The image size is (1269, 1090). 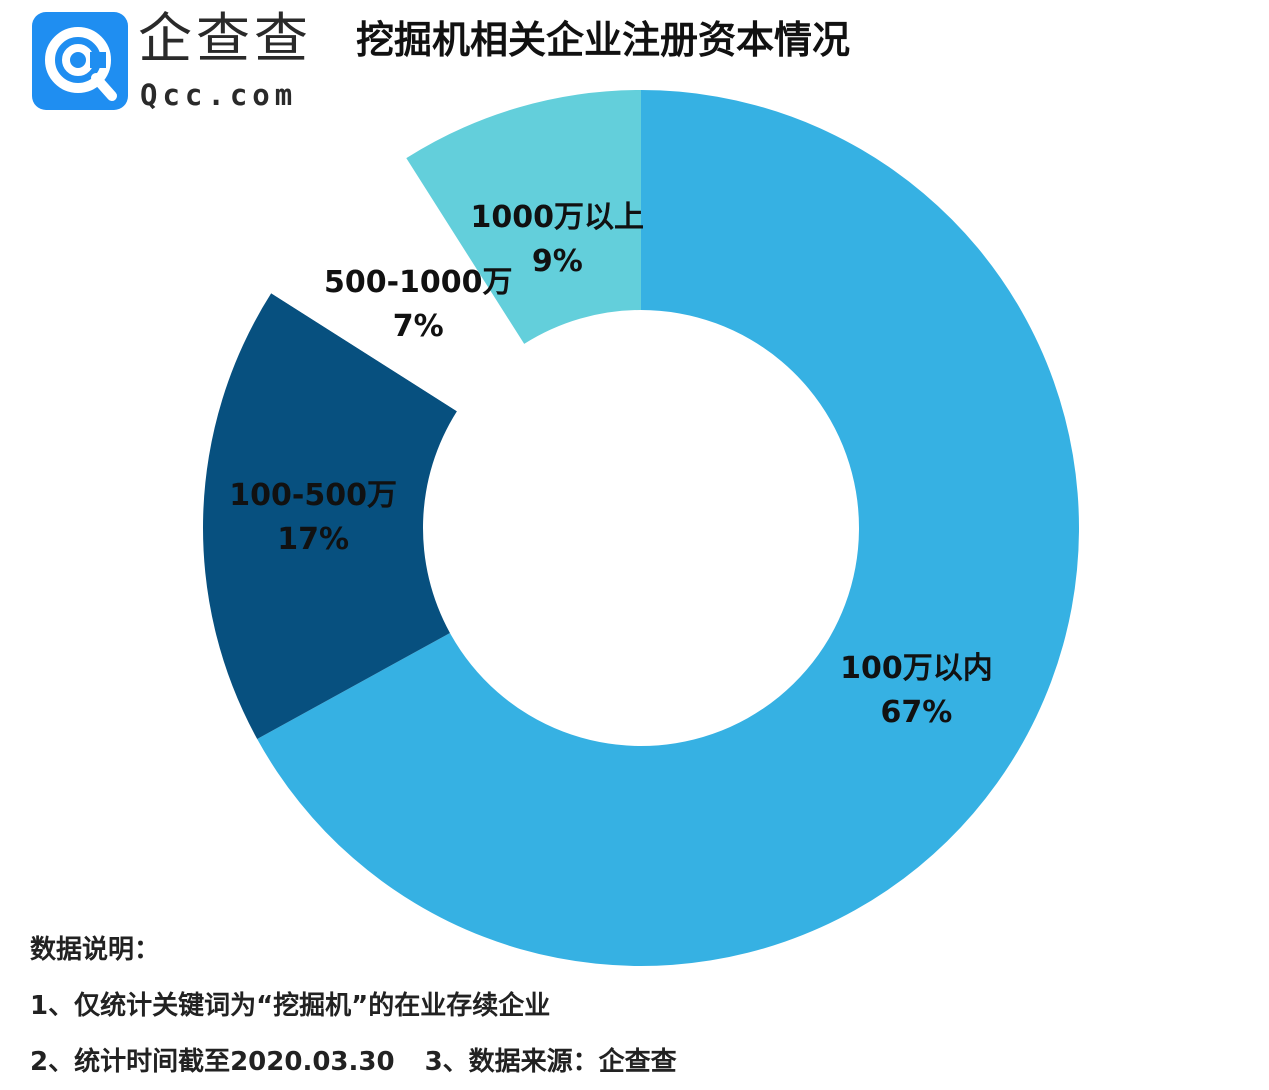 I want to click on brand-domain: Qcc.com, so click(x=219, y=95).